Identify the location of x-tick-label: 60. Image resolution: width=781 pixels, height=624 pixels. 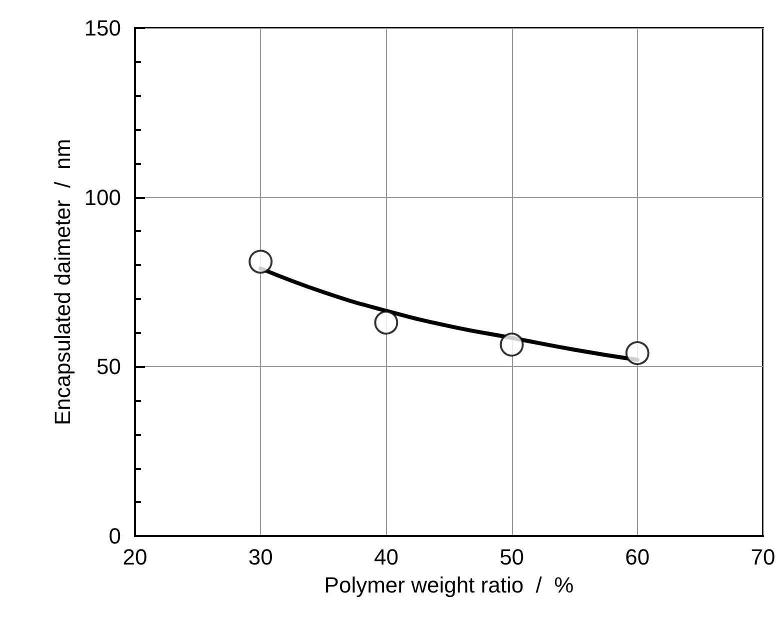
(637, 557).